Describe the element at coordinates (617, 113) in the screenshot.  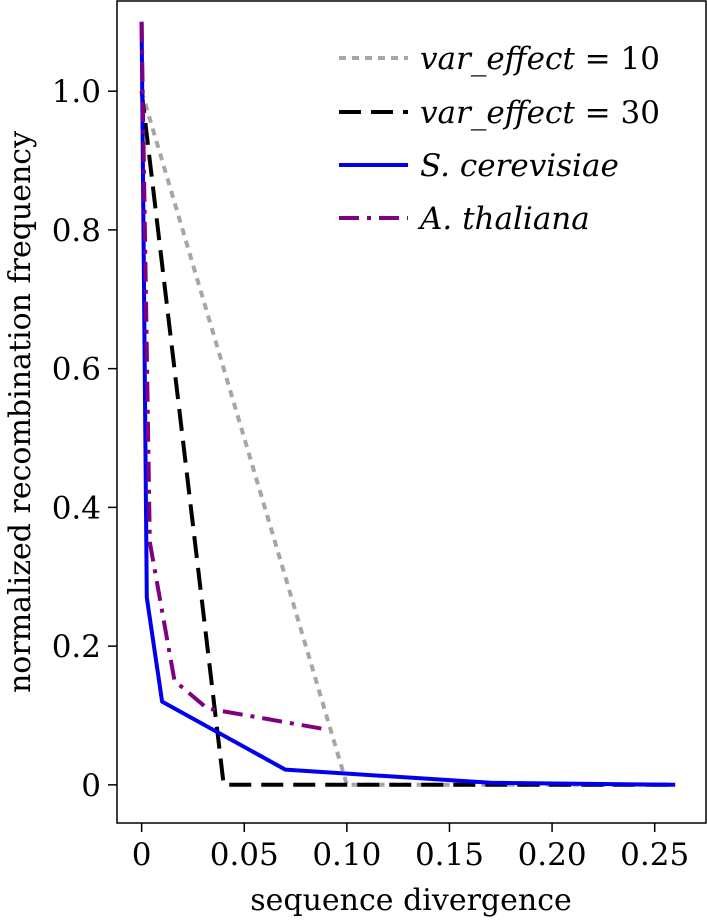
I see `legend-label-rest: = 30` at that location.